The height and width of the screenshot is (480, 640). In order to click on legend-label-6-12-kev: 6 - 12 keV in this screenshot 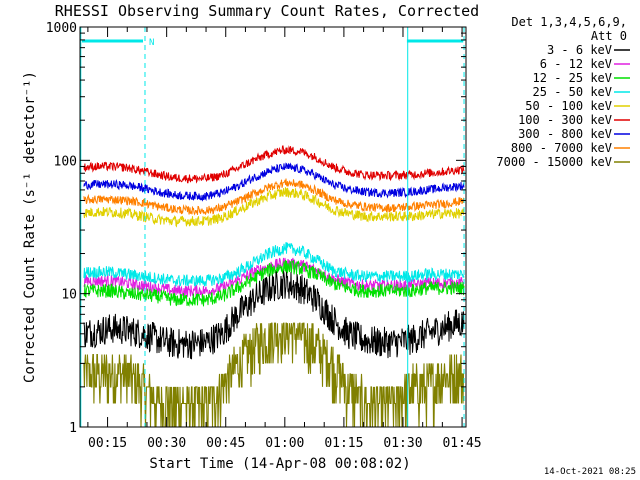, I will do `click(576, 64)`.